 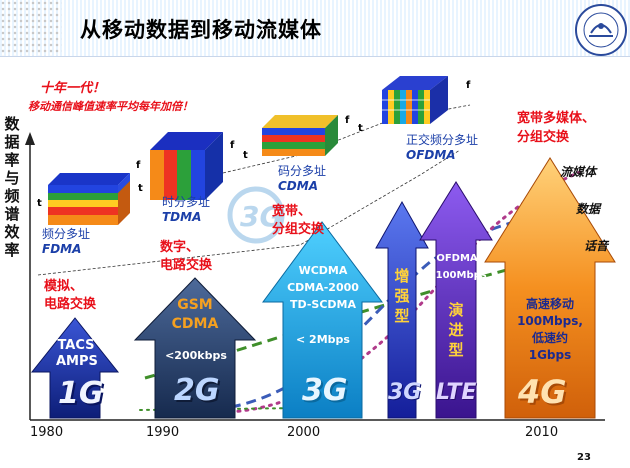 I want to click on tdma-f-letter: f, so click(x=232, y=145).